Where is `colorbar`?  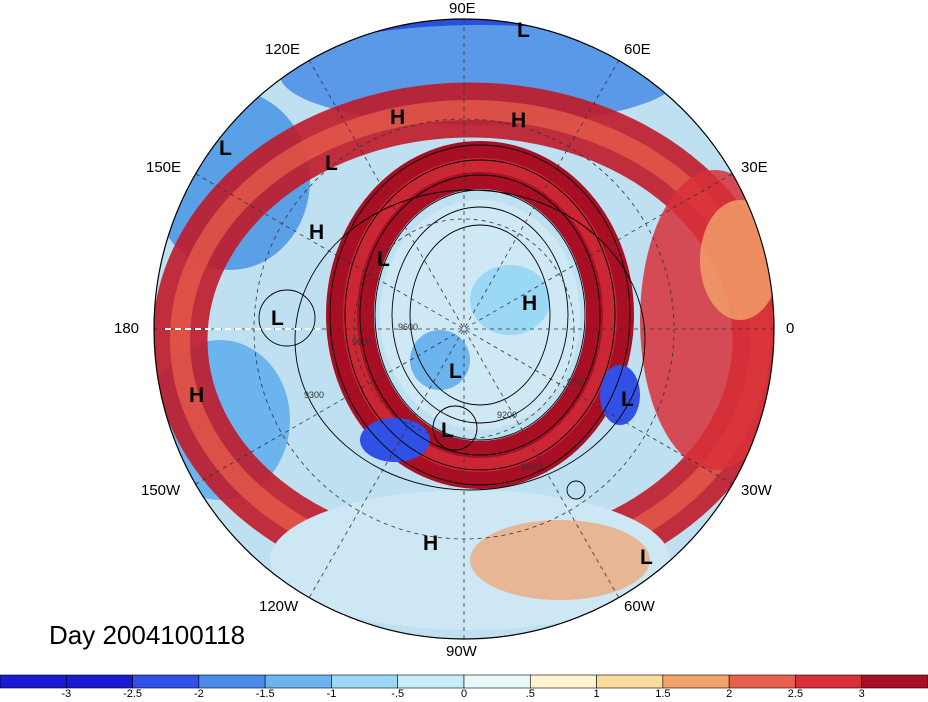 colorbar is located at coordinates (464, 681).